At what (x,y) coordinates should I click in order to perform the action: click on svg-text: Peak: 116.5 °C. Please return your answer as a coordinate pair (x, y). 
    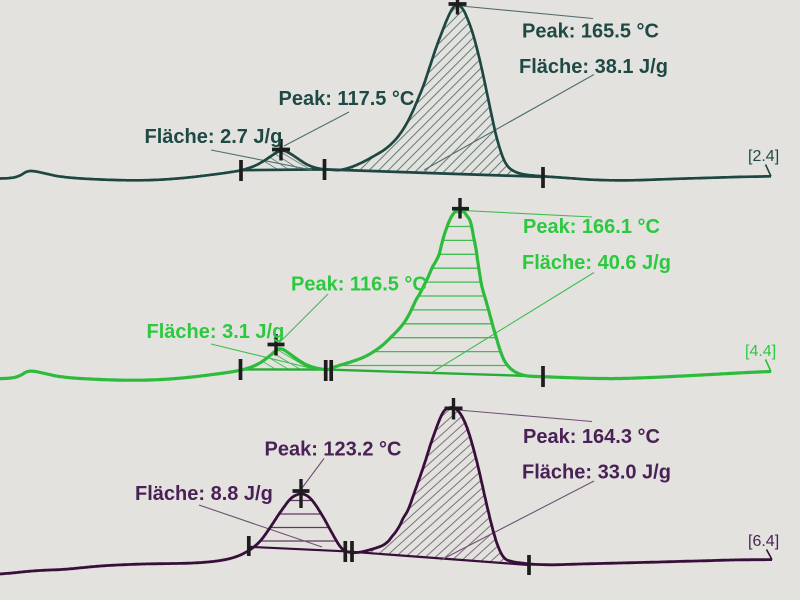
    Looking at the image, I should click on (359, 285).